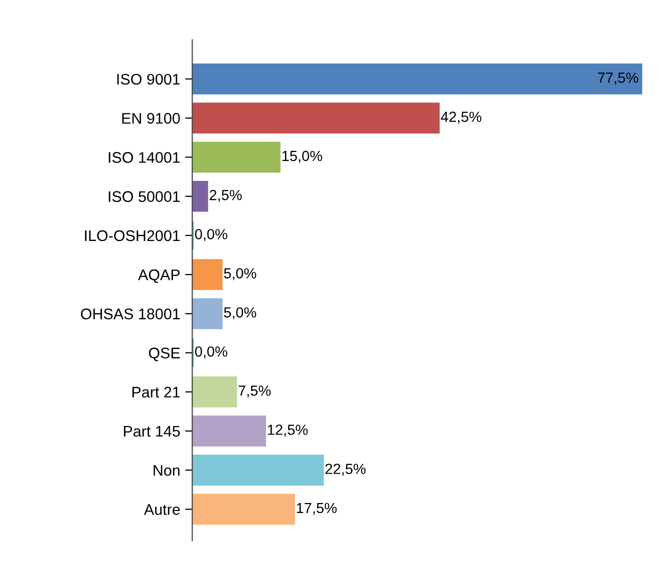  I want to click on y-tick-label: EN 9100, so click(151, 118).